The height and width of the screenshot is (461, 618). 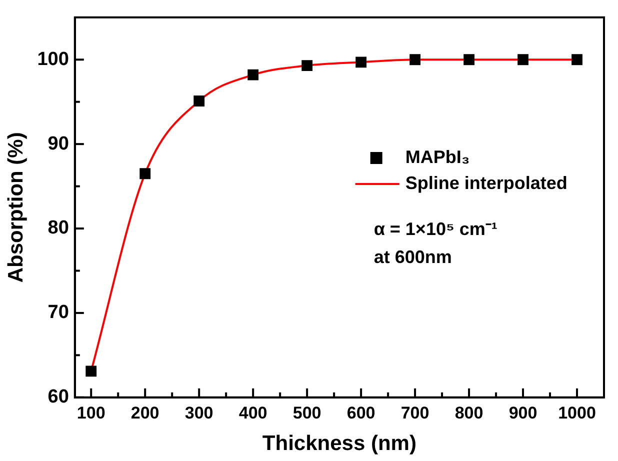 What do you see at coordinates (523, 412) in the screenshot?
I see `x-tick-label: 900` at bounding box center [523, 412].